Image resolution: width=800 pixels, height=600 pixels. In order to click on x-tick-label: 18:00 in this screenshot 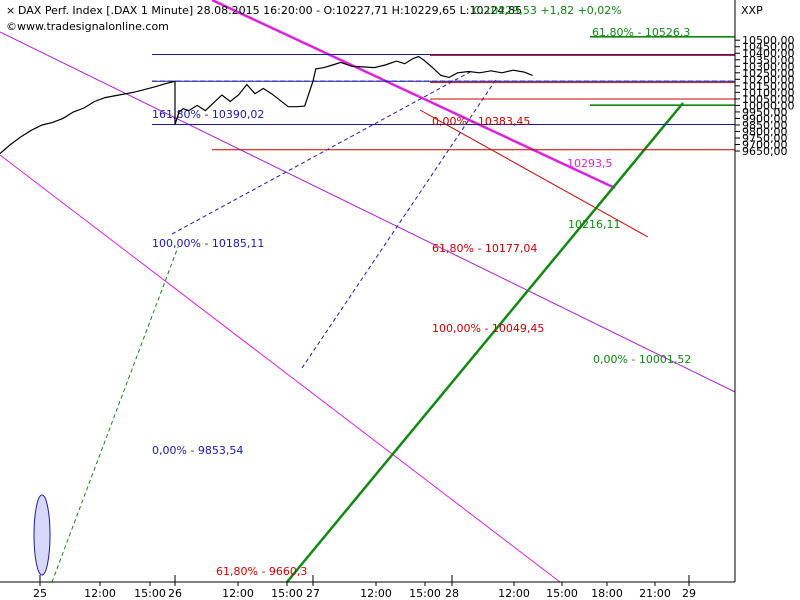, I will do `click(607, 593)`.